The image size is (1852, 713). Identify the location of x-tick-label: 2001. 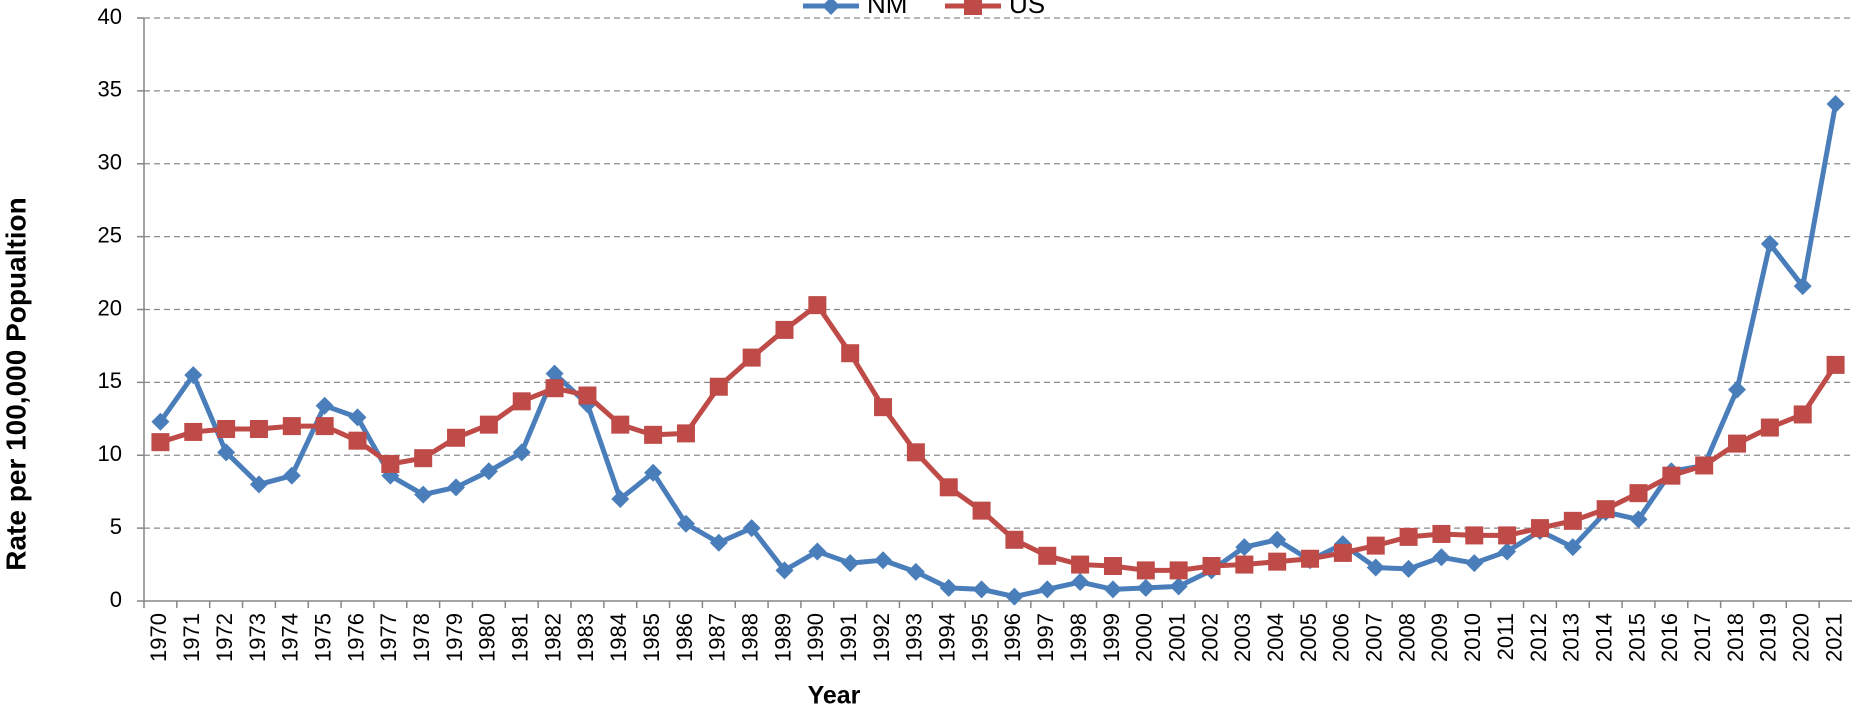
(1176, 637).